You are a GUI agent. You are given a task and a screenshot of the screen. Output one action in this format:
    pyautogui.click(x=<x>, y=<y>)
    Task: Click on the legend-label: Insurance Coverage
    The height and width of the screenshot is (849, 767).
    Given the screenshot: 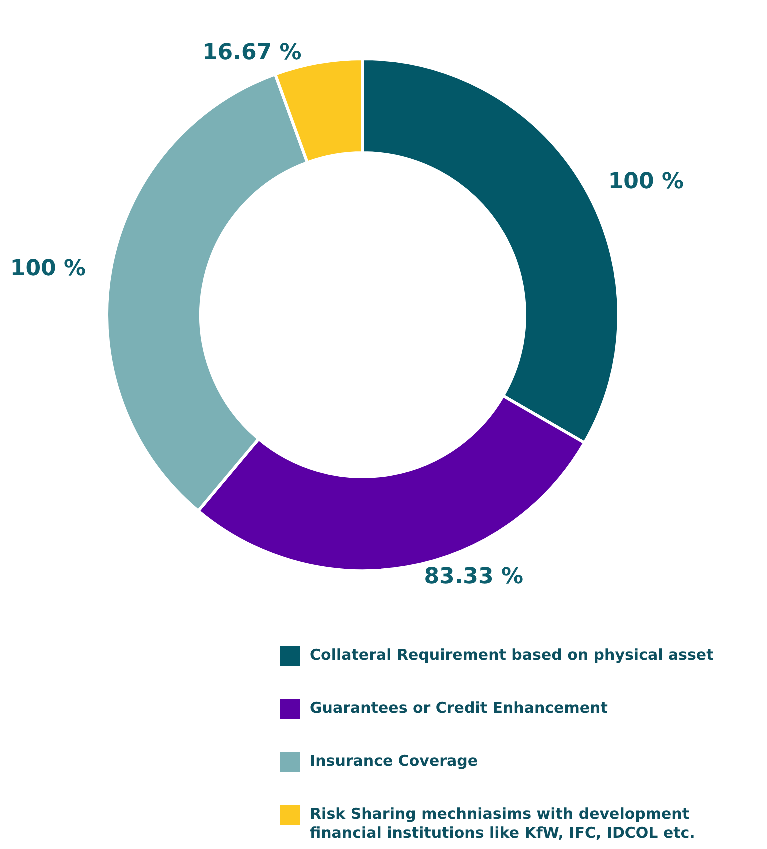 What is the action you would take?
    pyautogui.click(x=394, y=761)
    